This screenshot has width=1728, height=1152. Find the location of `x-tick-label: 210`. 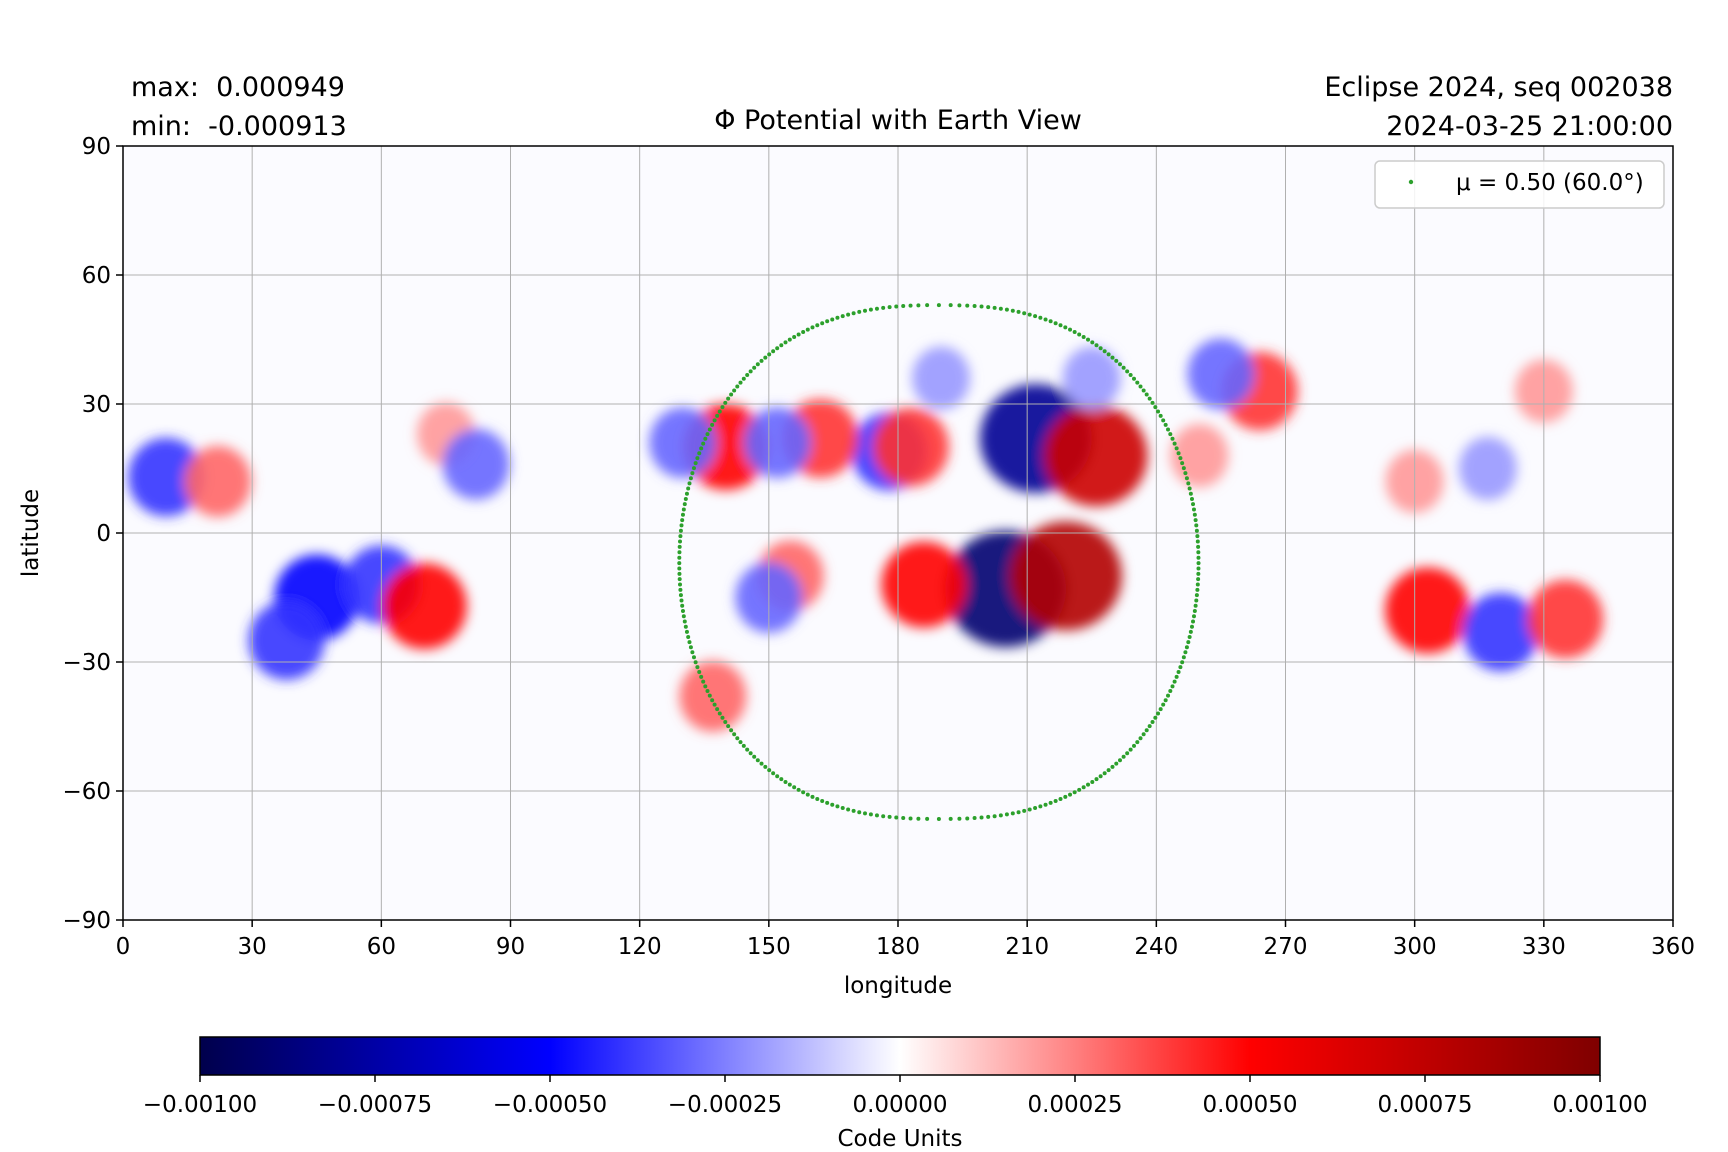

x-tick-label: 210 is located at coordinates (1027, 947).